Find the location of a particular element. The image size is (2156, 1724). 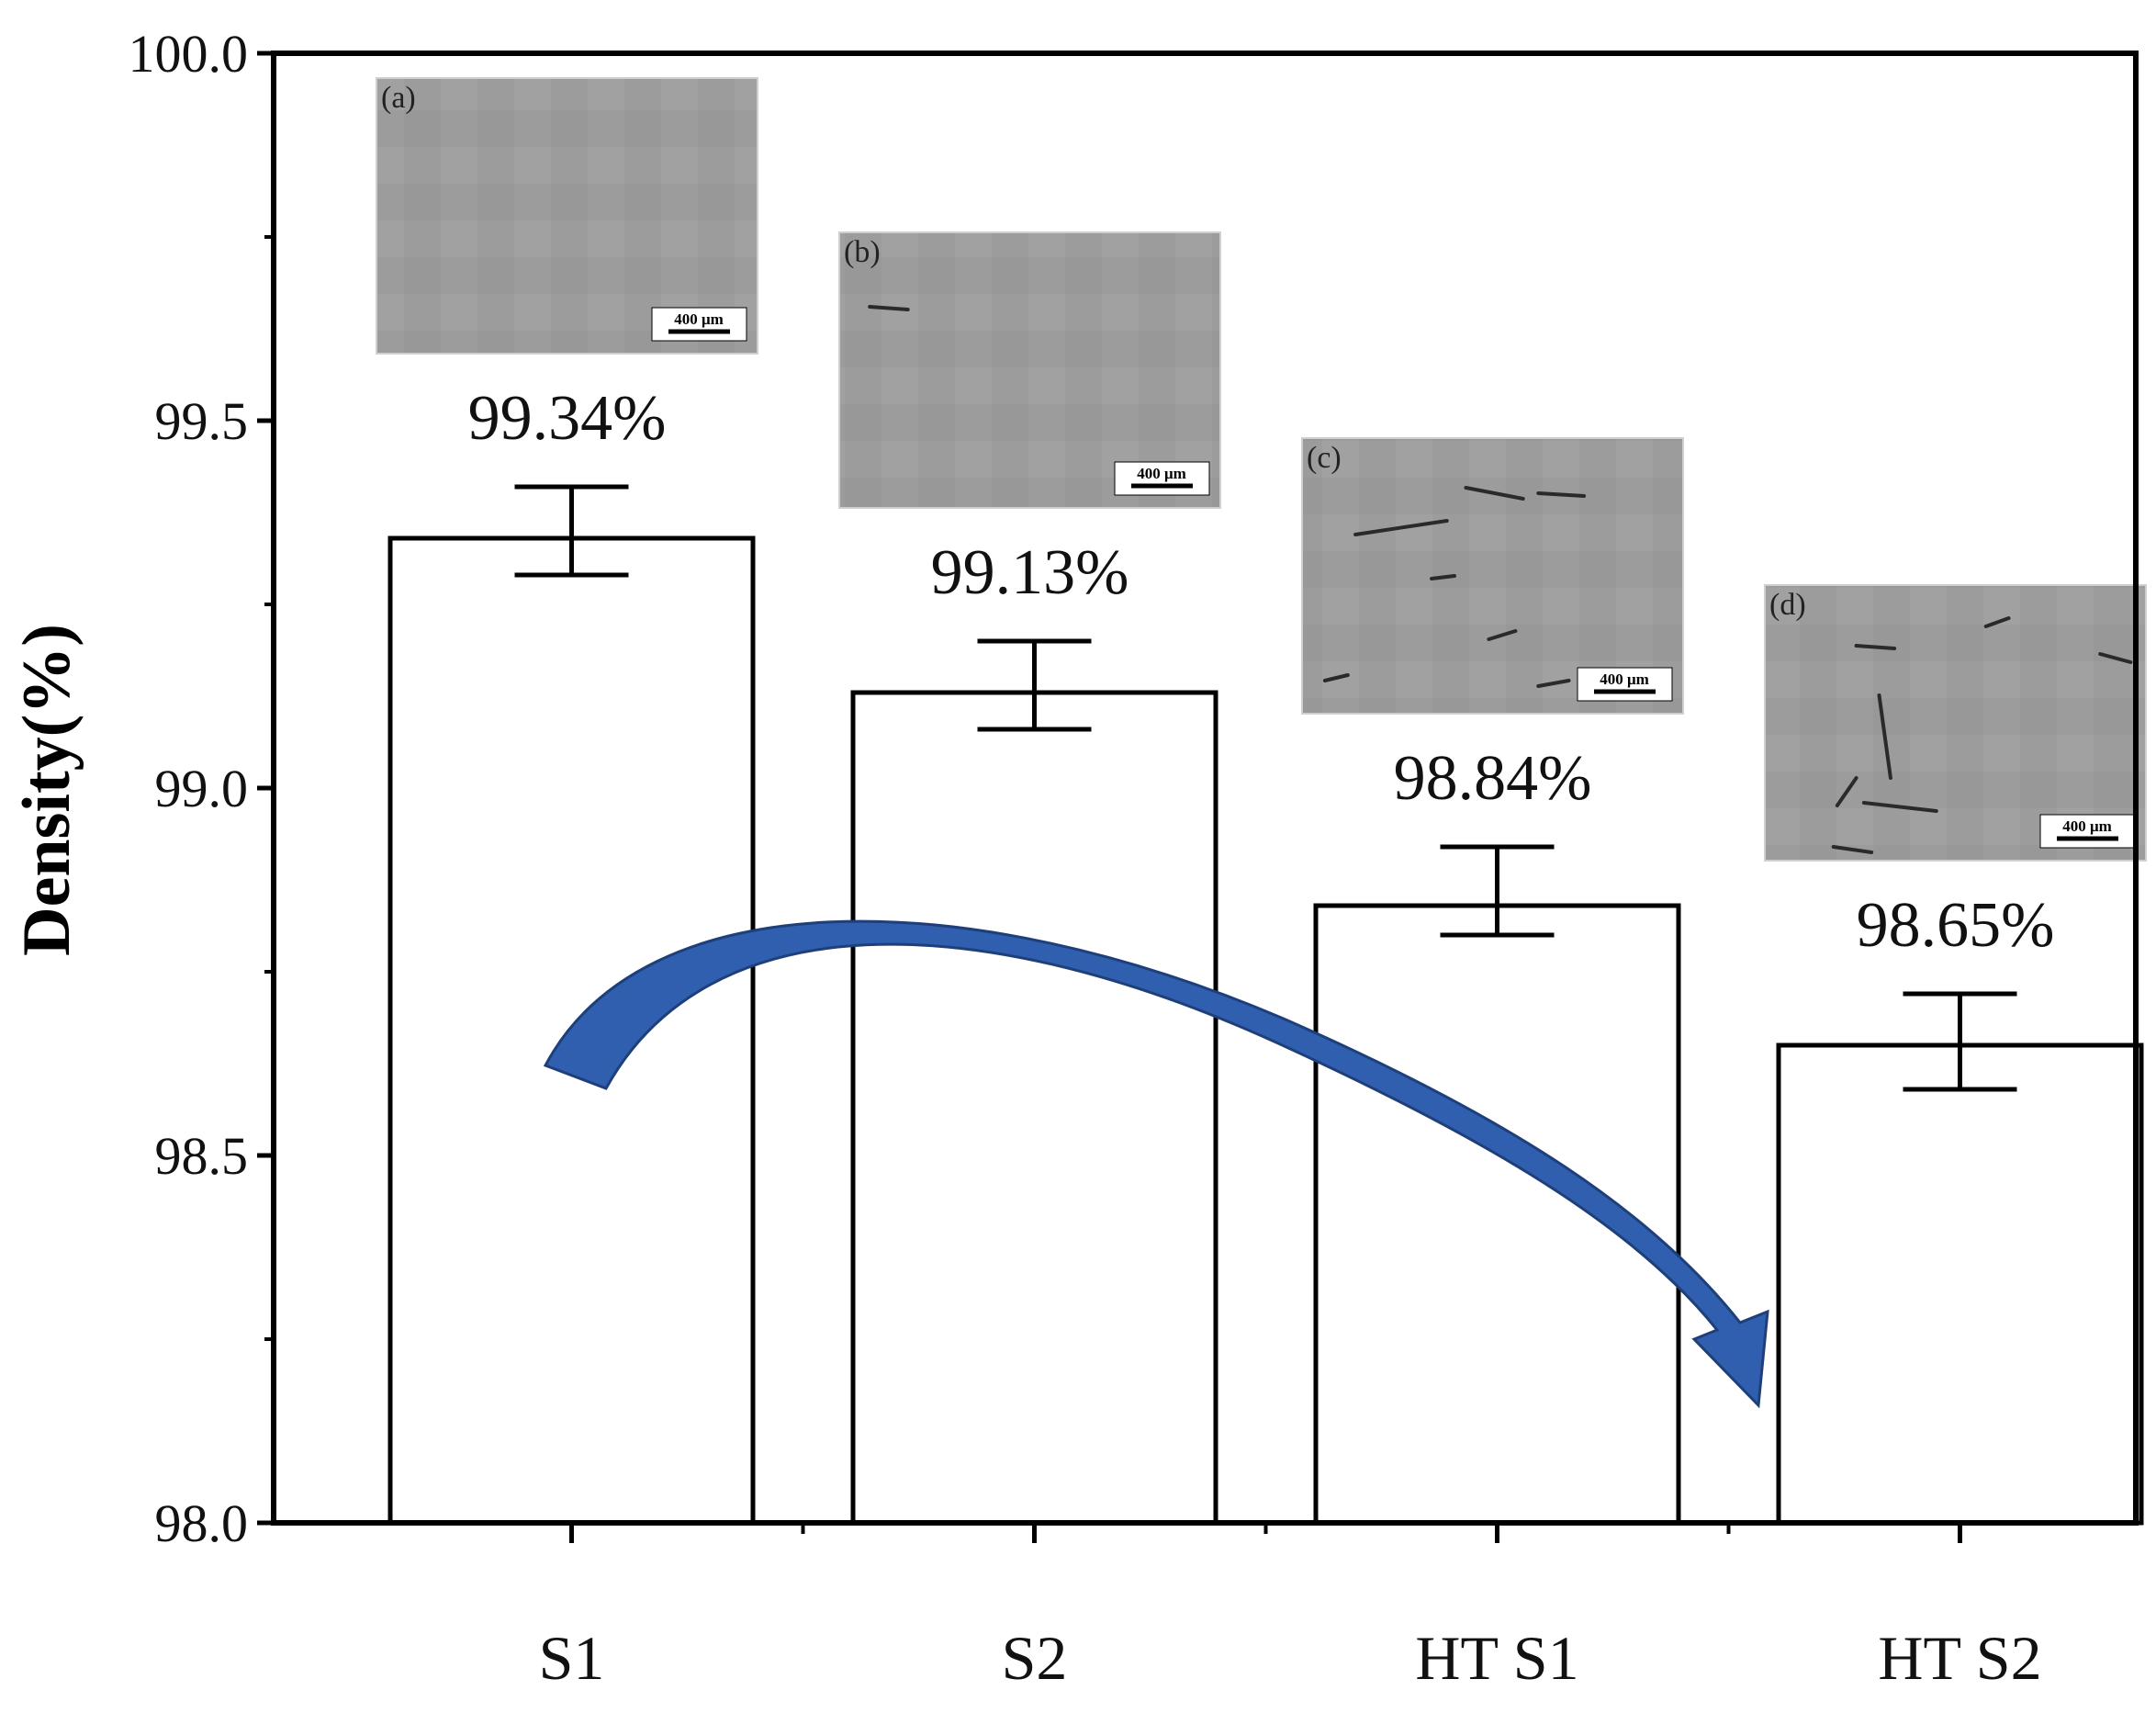

micrograph-inset: (c) 400 μm is located at coordinates (1493, 576).